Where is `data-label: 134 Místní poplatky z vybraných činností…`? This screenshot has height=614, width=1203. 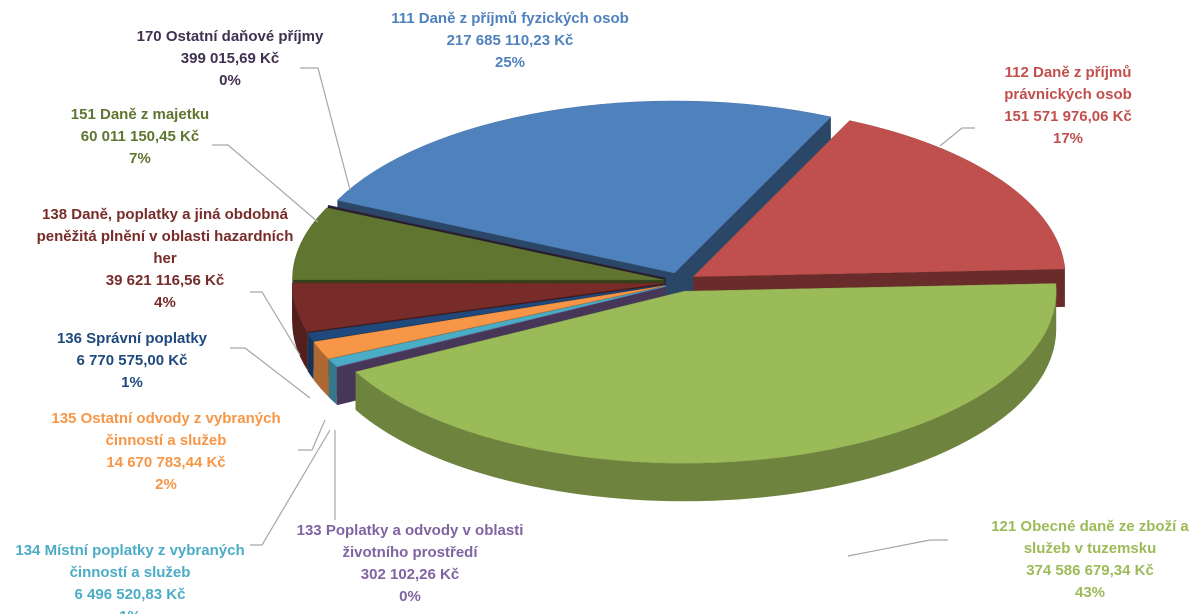
data-label: 134 Místní poplatky z vybraných činností… is located at coordinates (130, 577).